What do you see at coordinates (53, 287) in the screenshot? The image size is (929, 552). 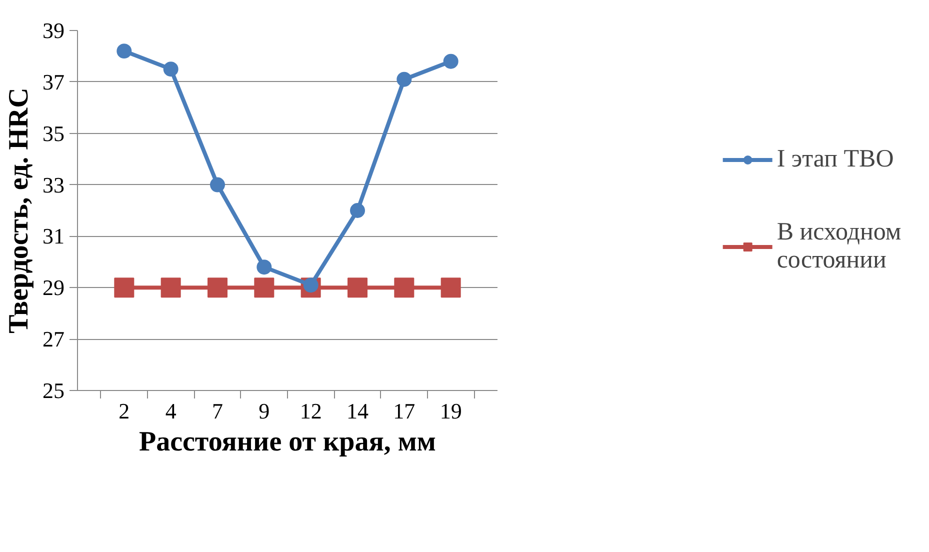 I see `y-tick-label: 29` at bounding box center [53, 287].